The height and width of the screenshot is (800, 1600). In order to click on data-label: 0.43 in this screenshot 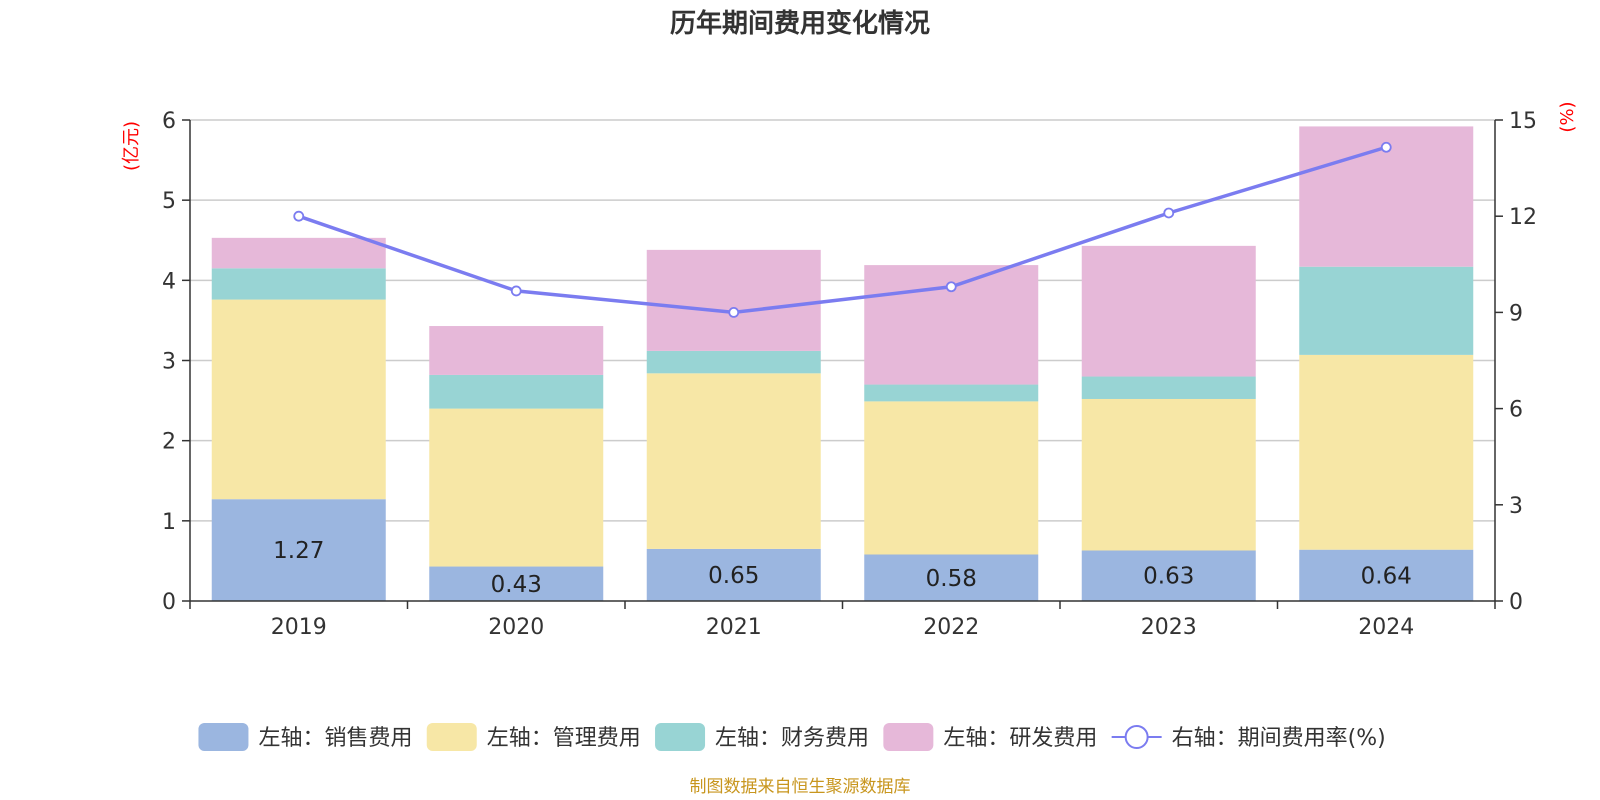, I will do `click(516, 585)`.